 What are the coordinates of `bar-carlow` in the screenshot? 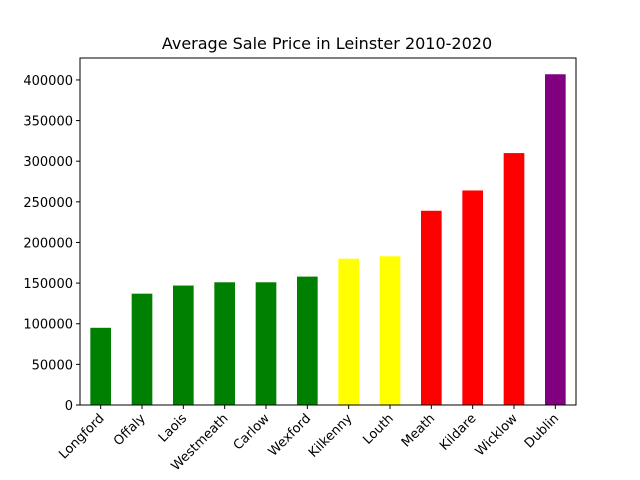 It's located at (266, 343).